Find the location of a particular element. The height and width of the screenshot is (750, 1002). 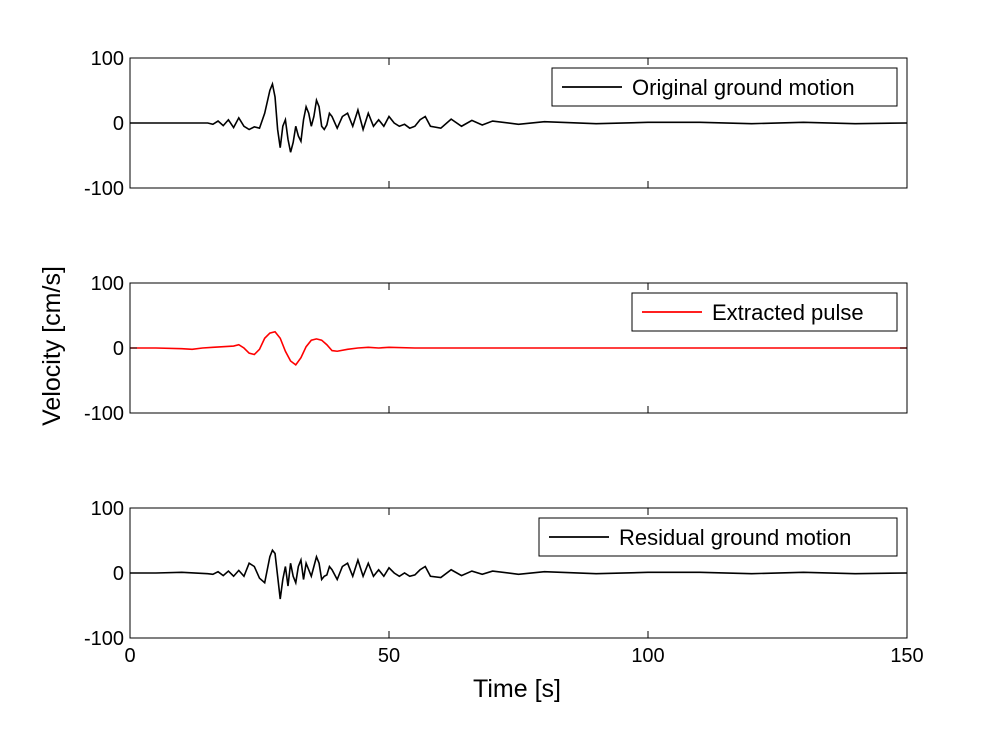

legend-label: Residual ground motion is located at coordinates (735, 537).